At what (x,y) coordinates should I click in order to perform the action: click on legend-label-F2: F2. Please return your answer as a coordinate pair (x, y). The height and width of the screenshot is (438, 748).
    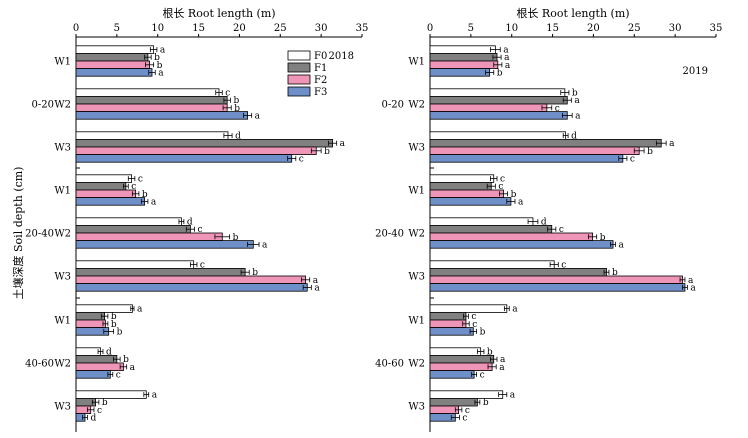
    Looking at the image, I should click on (320, 80).